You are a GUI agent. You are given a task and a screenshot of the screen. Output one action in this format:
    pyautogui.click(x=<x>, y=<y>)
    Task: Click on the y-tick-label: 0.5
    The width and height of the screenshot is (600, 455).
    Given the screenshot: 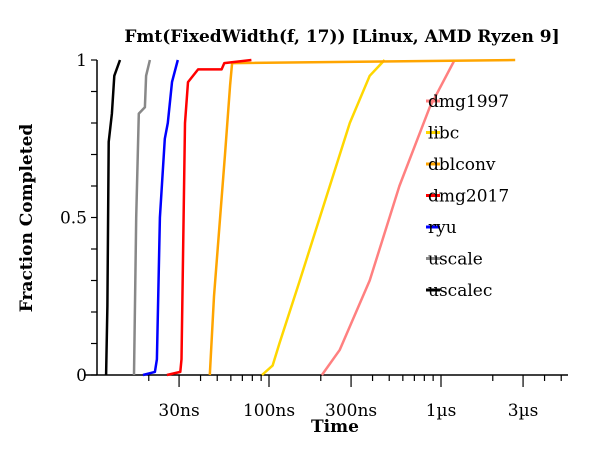 What is the action you would take?
    pyautogui.click(x=73, y=219)
    